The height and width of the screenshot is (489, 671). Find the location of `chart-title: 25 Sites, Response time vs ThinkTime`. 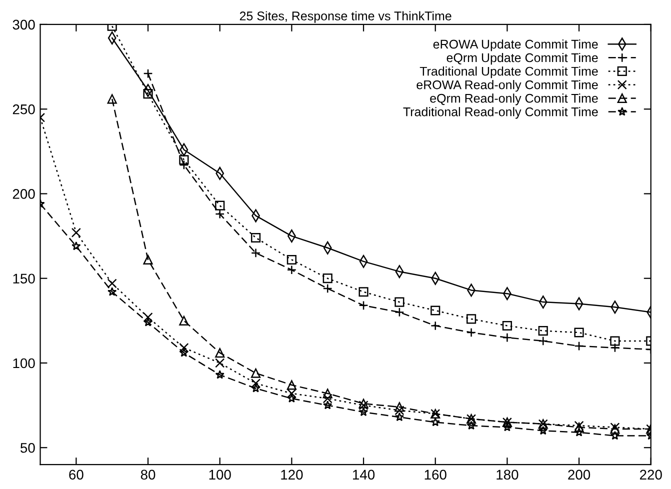

chart-title: 25 Sites, Response time vs ThinkTime is located at coordinates (346, 17).